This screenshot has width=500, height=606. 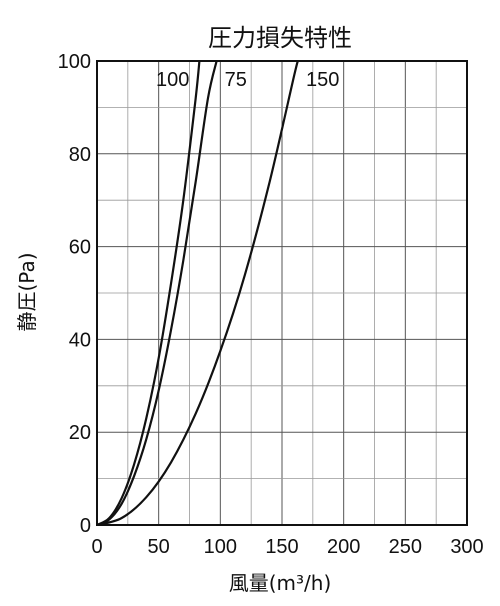 What do you see at coordinates (80, 248) in the screenshot?
I see `y-tick-label: 60` at bounding box center [80, 248].